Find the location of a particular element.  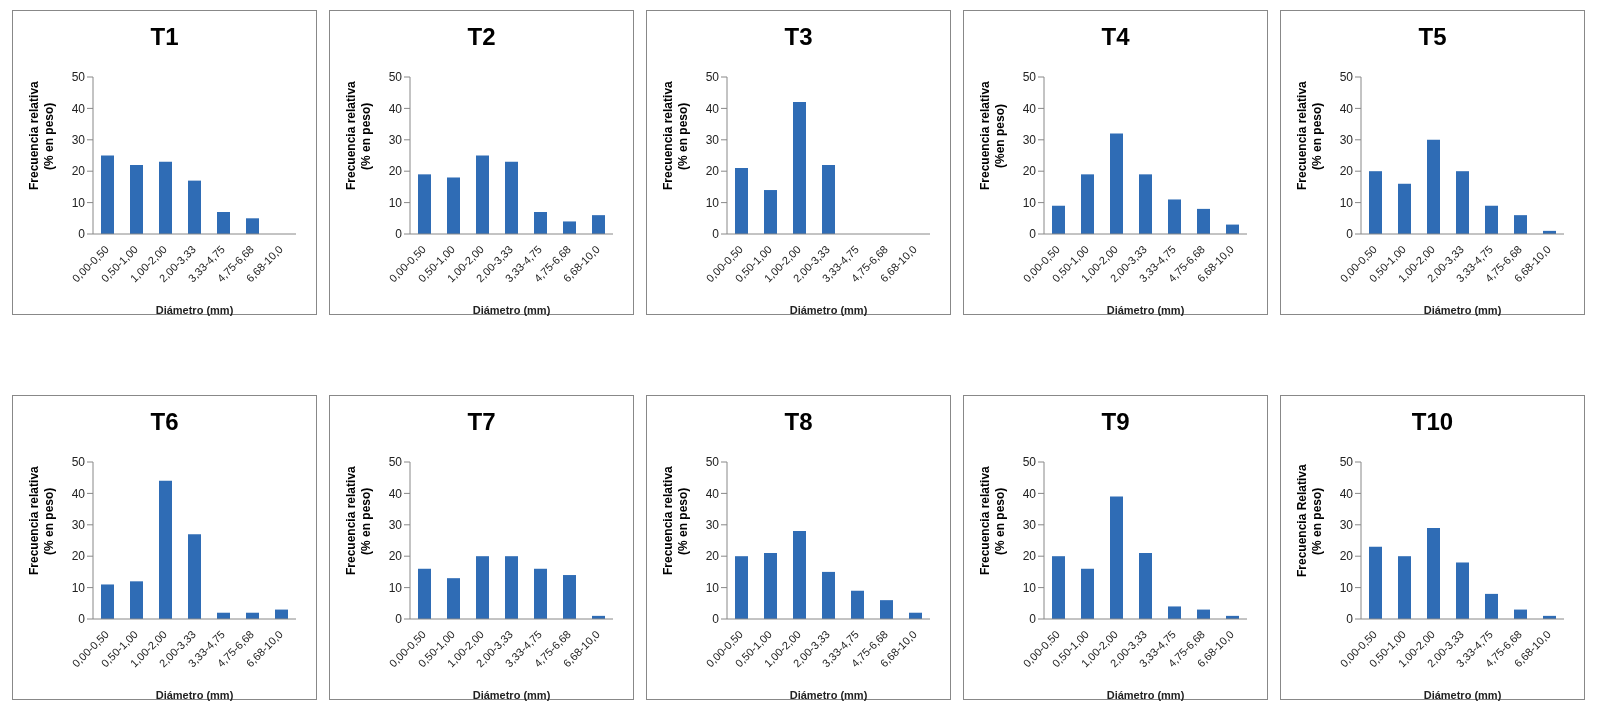

chart-title: T8 is located at coordinates (798, 422).